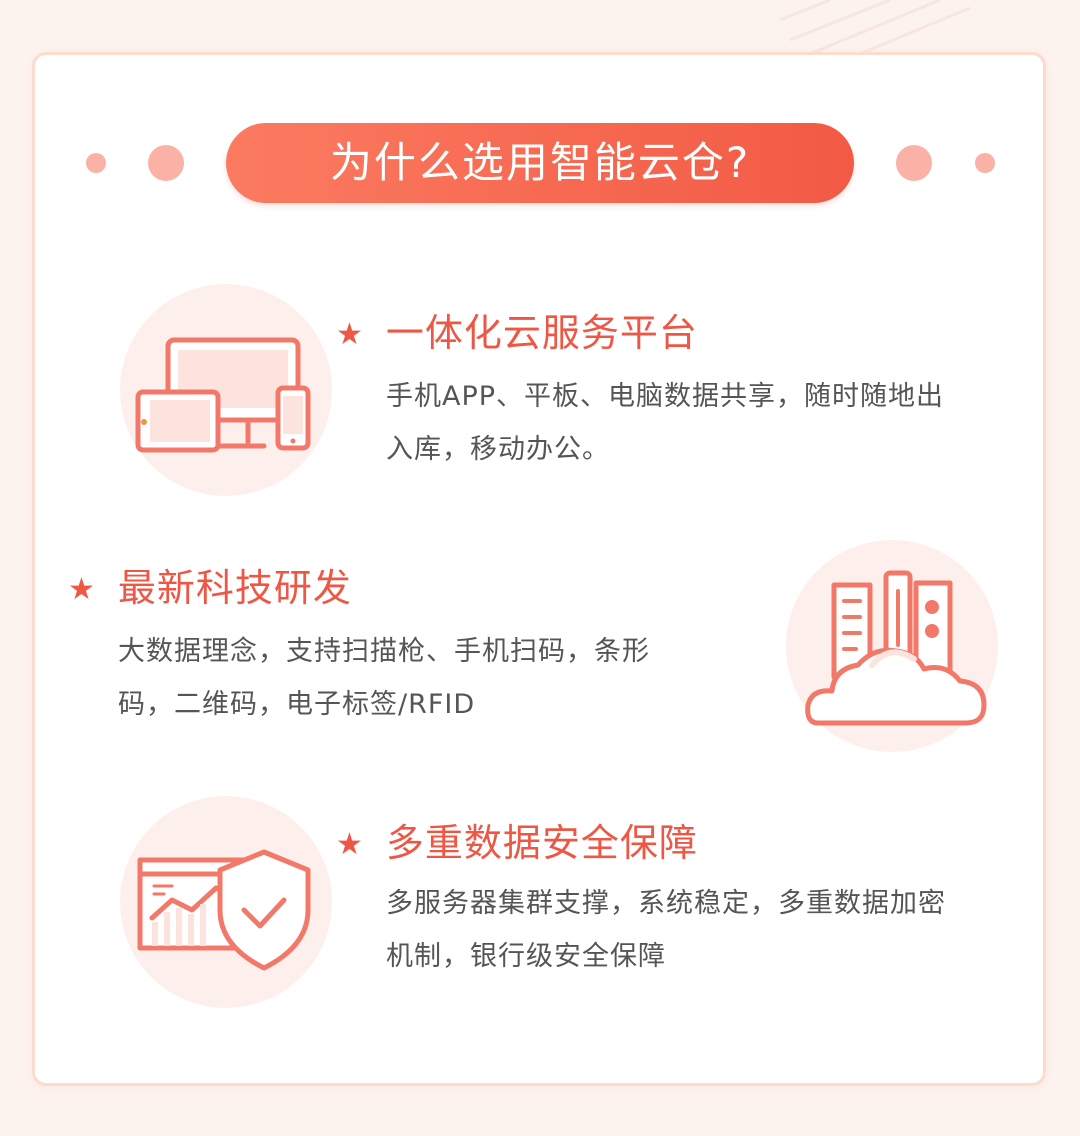  I want to click on feature-title-text: 一体化云服务平台, so click(541, 333).